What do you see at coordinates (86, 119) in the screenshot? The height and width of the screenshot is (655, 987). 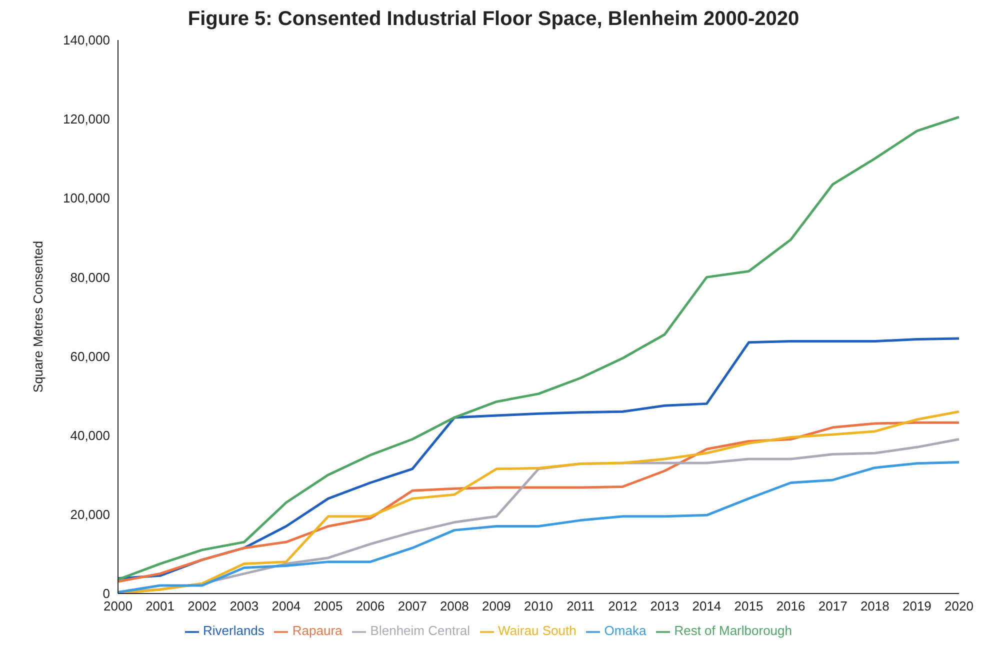 I see `y-tick-label: 120,000` at bounding box center [86, 119].